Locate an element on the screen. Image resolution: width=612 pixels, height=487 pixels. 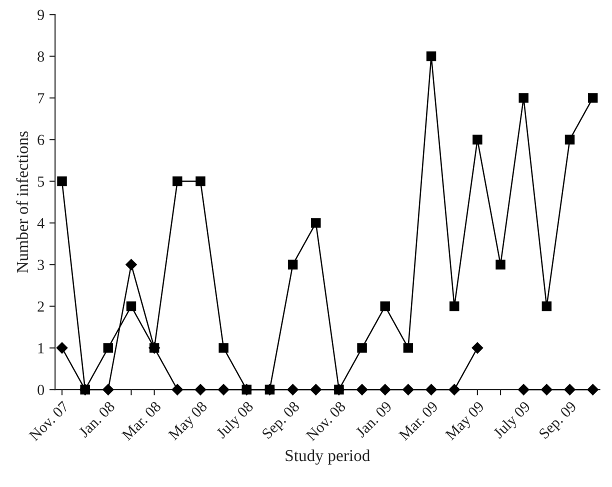
y-tick-label: 5 is located at coordinates (41, 181).